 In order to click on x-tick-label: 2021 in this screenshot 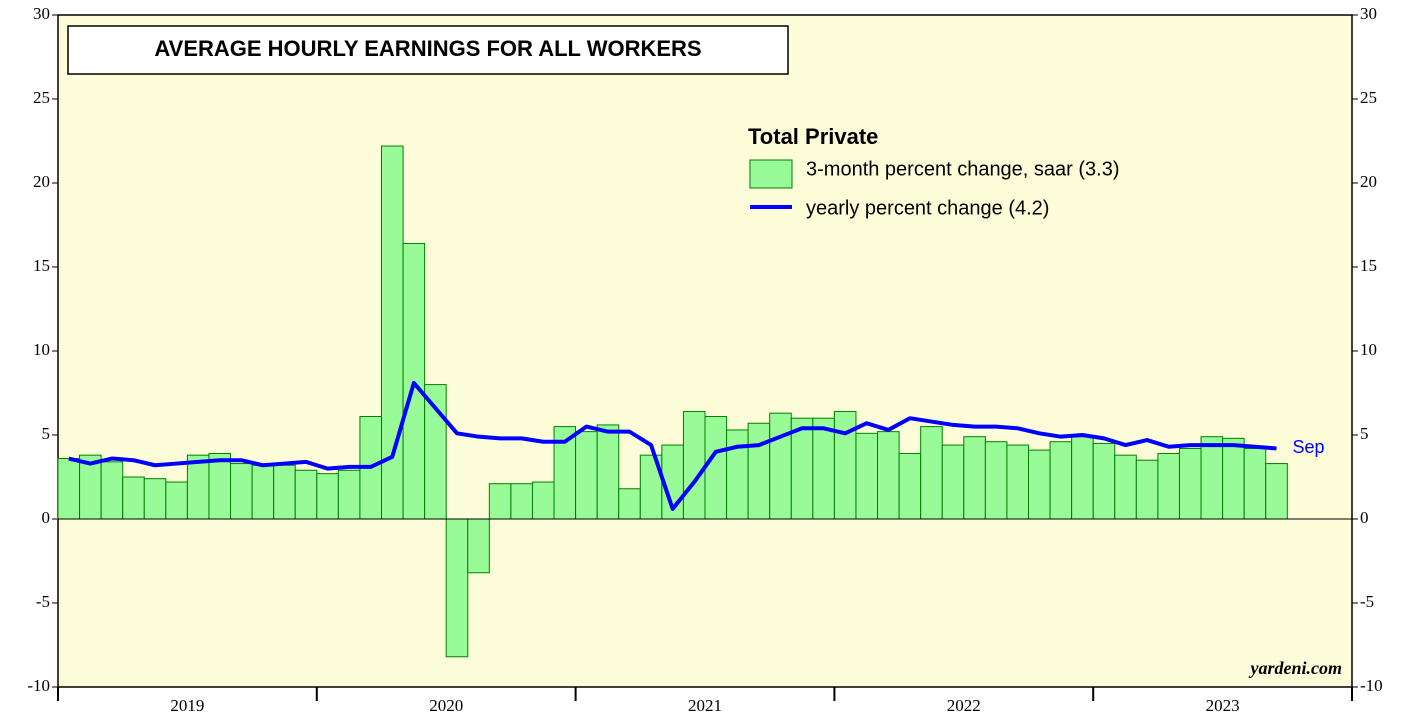, I will do `click(705, 705)`.